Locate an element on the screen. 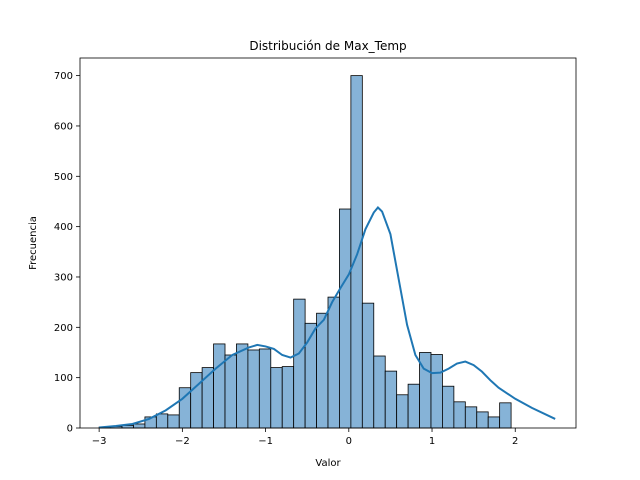 The image size is (640, 480). y-axis-ticks: 0 100 200 300 400 500 600 700 is located at coordinates (67, 253).